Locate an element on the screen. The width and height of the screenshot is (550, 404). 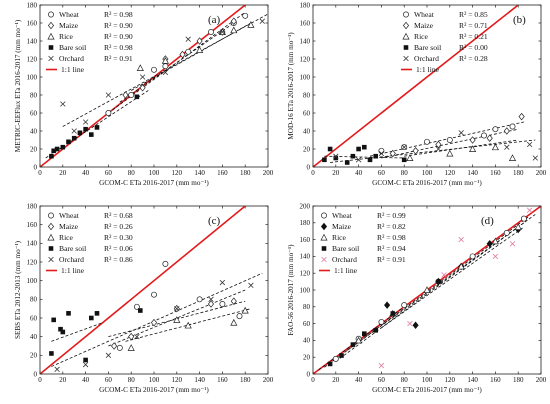
y-axis-title: FAO-56 2016-2017 (mm mo⁻¹) is located at coordinates (291, 290).